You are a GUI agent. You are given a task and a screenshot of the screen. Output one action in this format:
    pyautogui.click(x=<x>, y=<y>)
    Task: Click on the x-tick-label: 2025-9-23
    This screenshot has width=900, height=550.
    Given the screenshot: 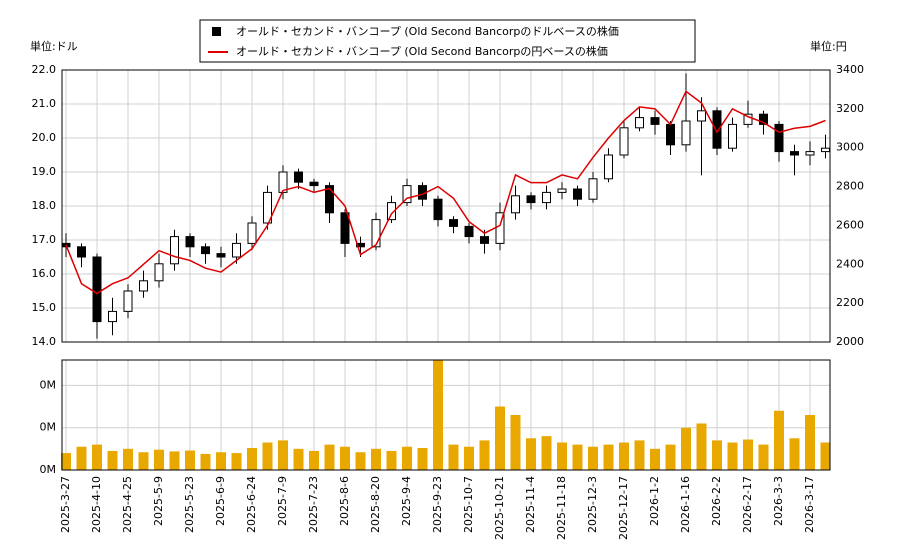 What is the action you would take?
    pyautogui.click(x=437, y=504)
    